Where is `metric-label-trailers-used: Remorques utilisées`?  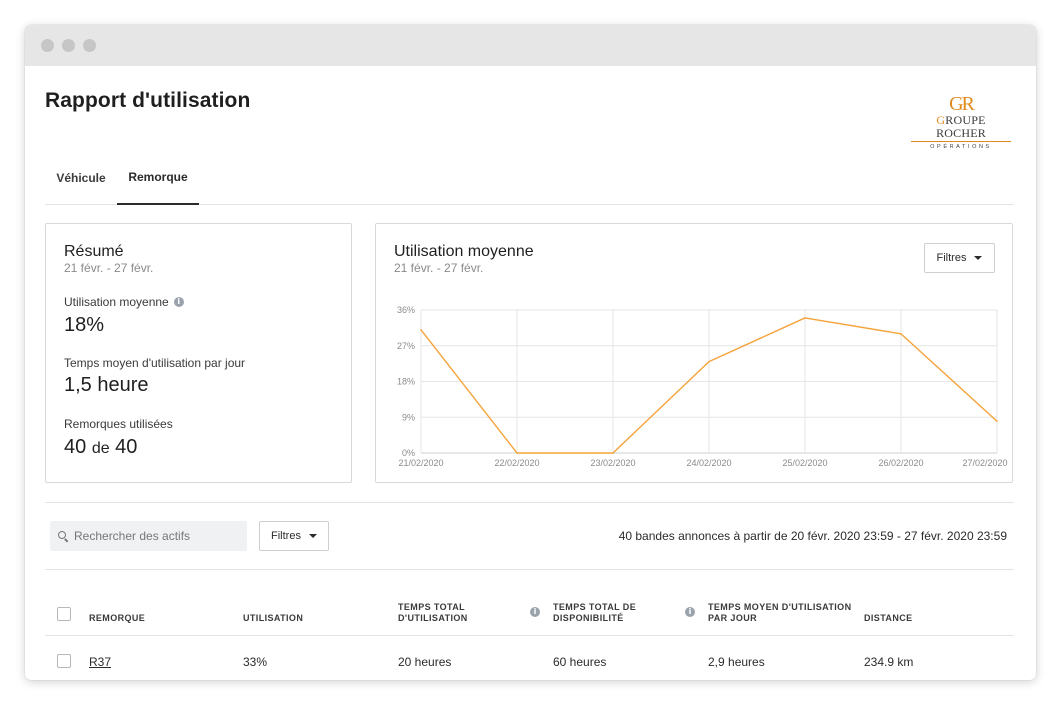
metric-label-trailers-used: Remorques utilisées is located at coordinates (118, 424).